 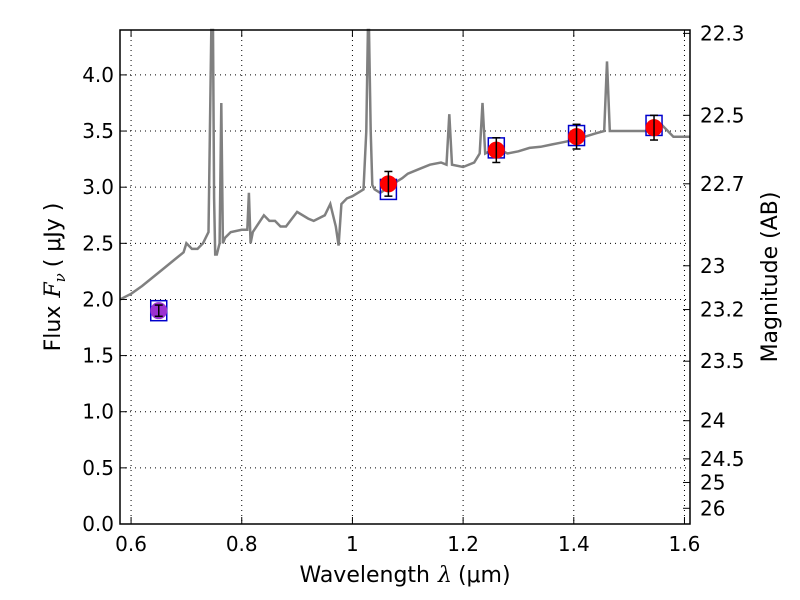 I want to click on y2-tick-label: 22.5, so click(x=722, y=115).